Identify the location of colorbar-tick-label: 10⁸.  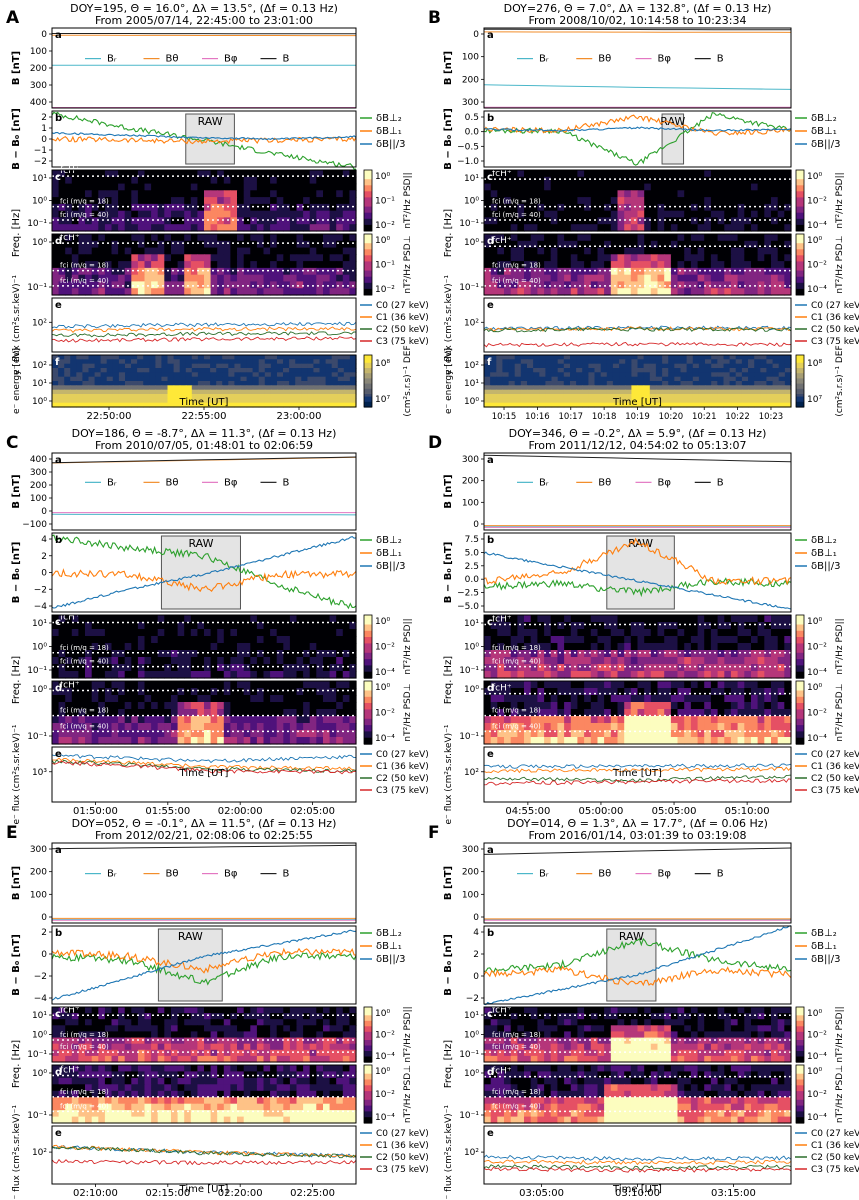
(814, 364).